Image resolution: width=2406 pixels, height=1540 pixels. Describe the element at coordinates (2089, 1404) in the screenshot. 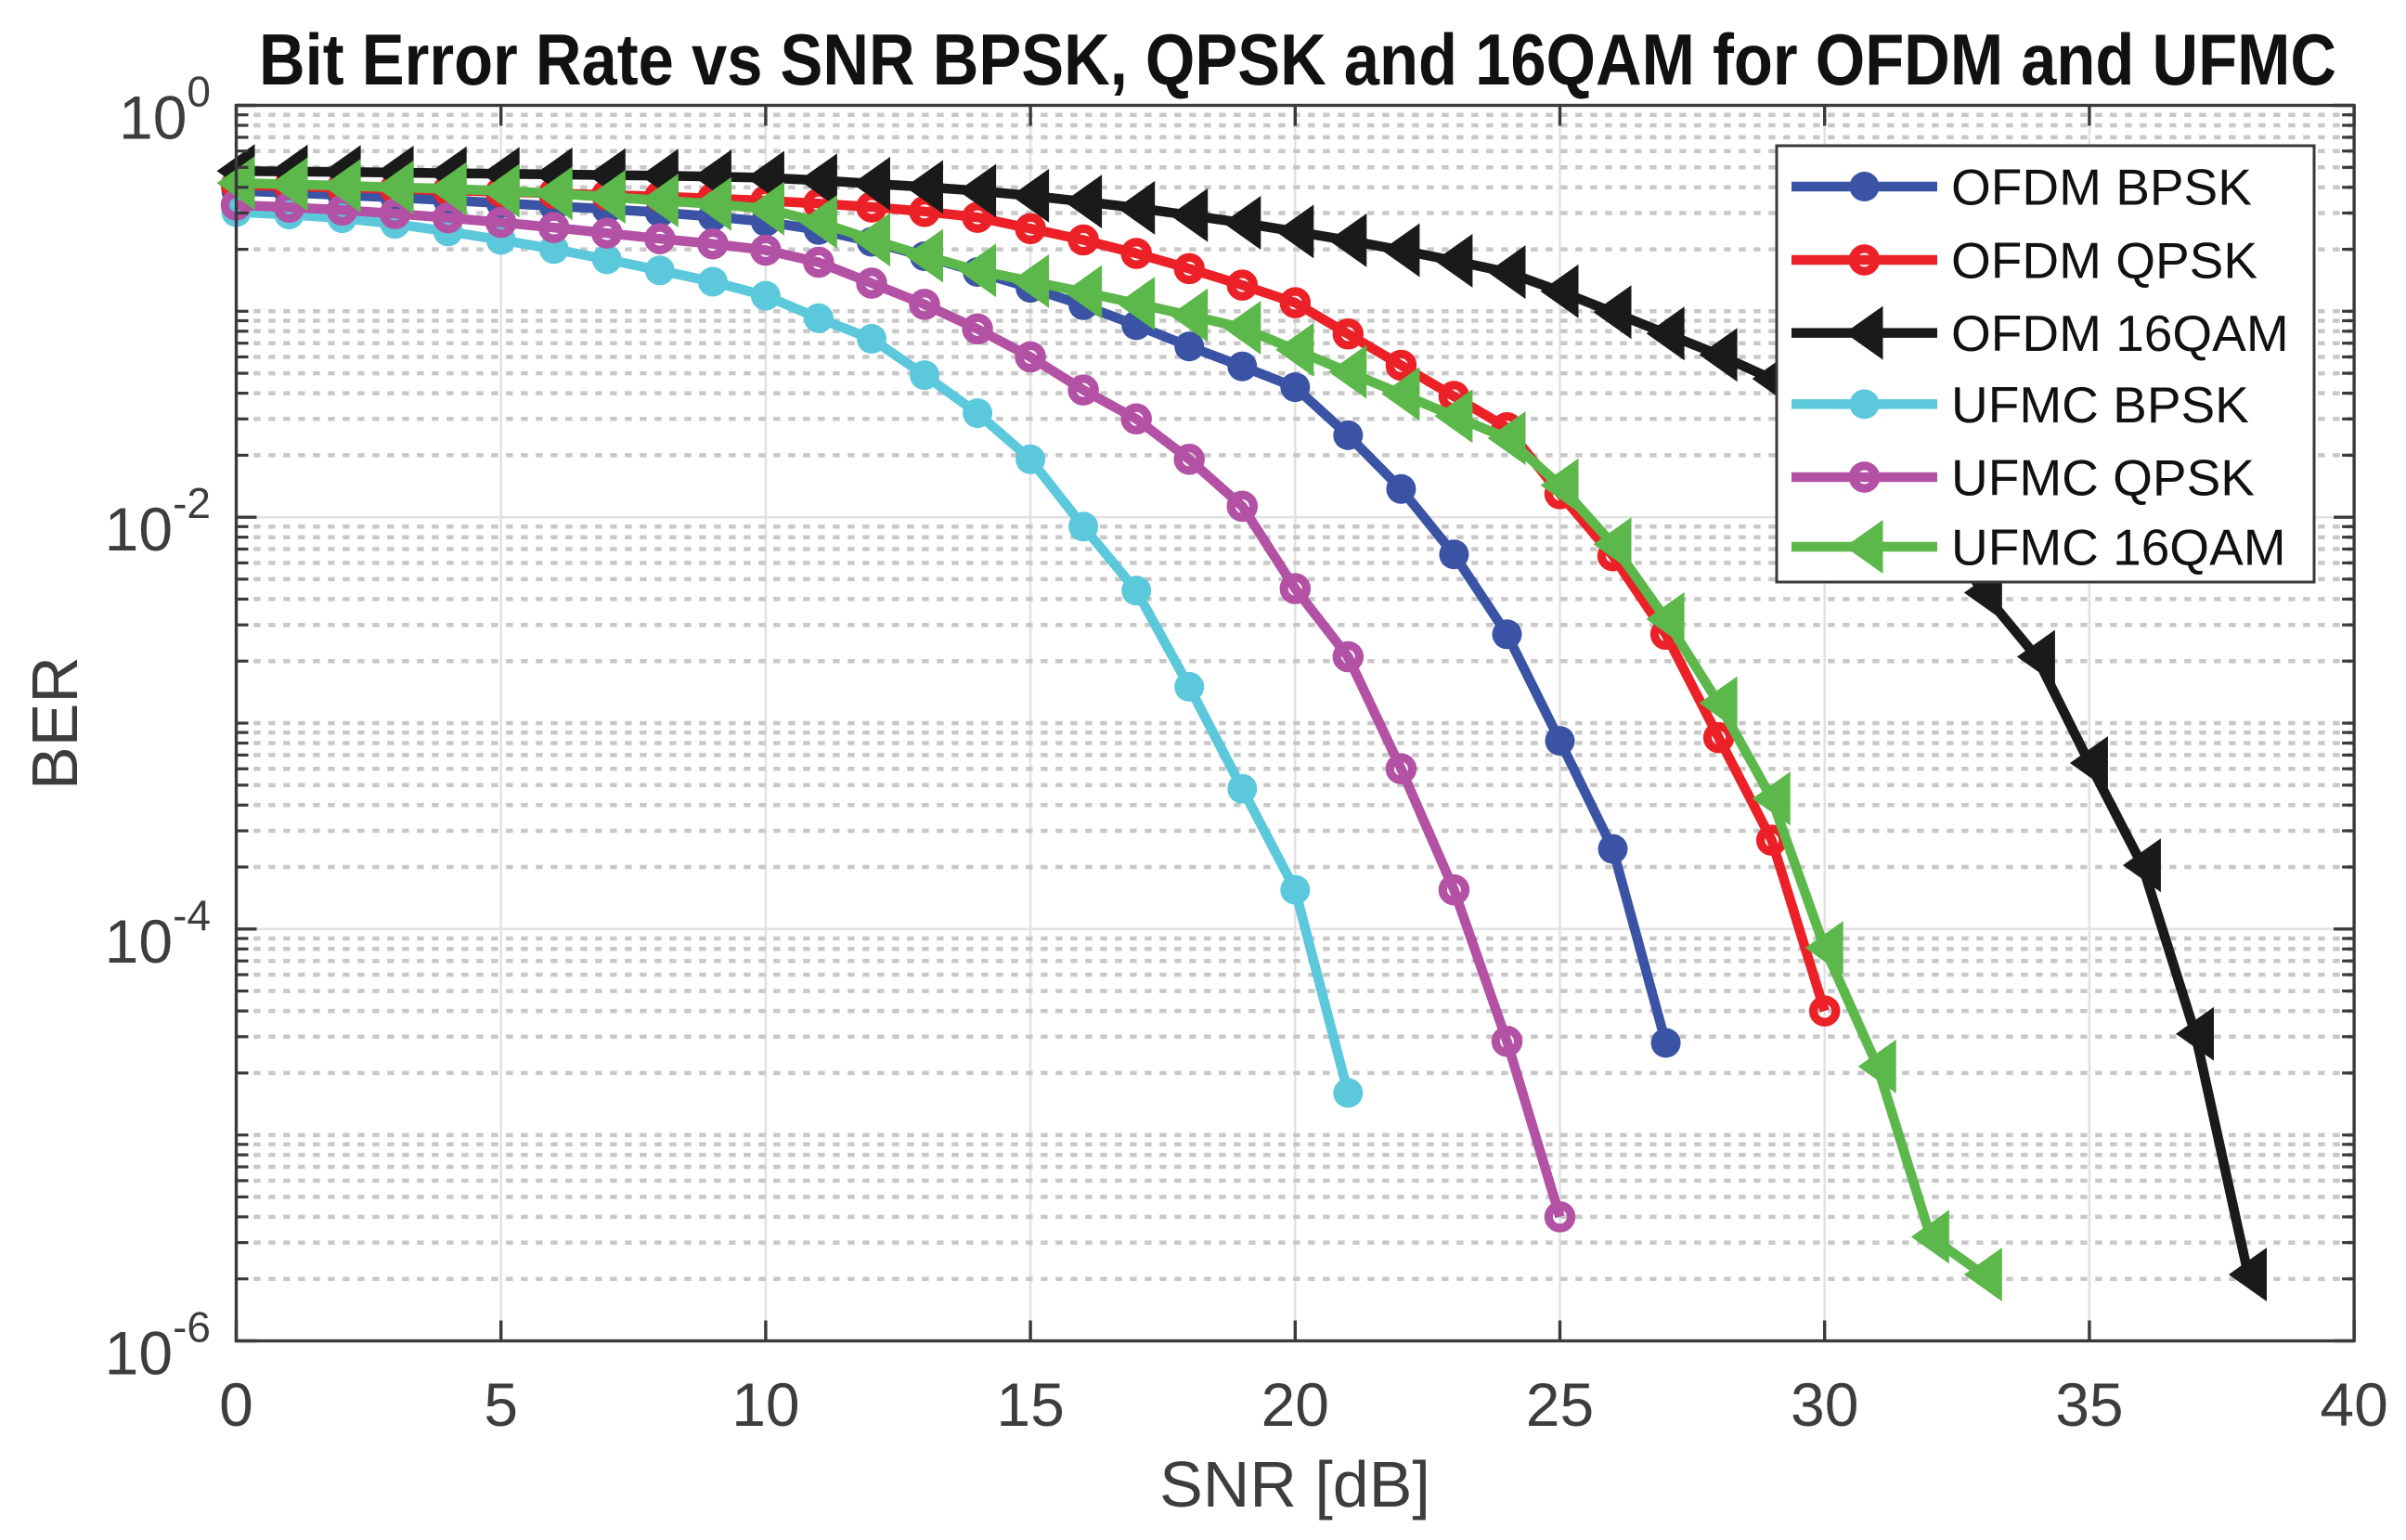

I see `svg-text: 35` at that location.